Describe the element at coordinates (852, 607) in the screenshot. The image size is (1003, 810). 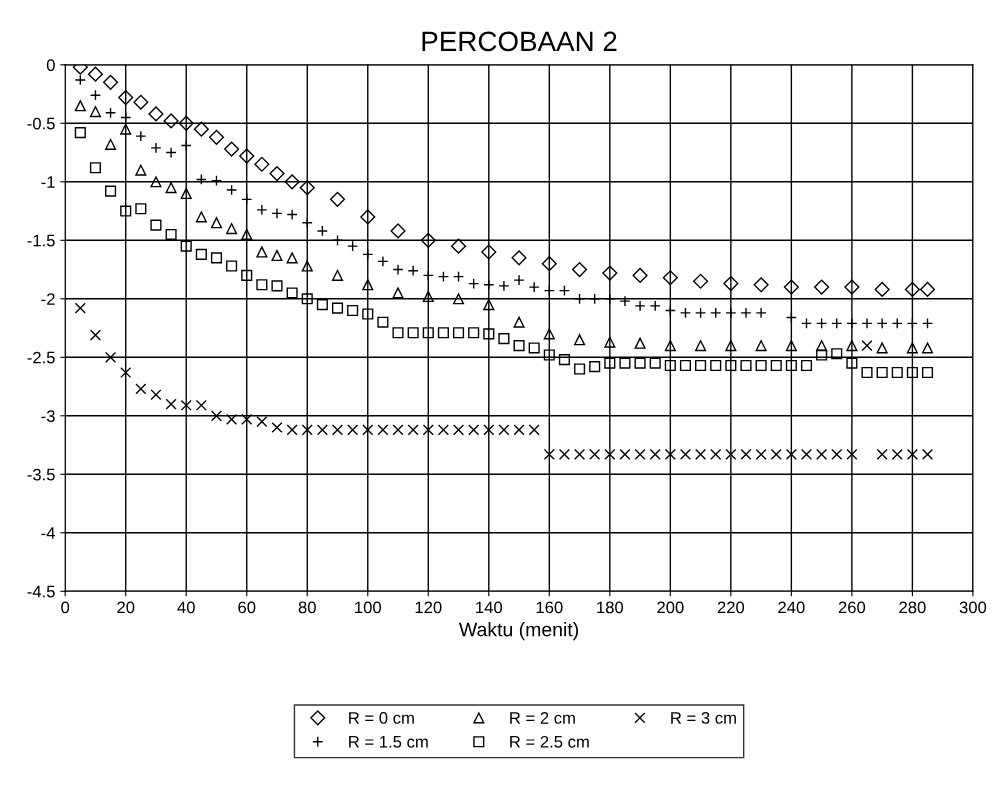
I see `x-tick-label: 260` at that location.